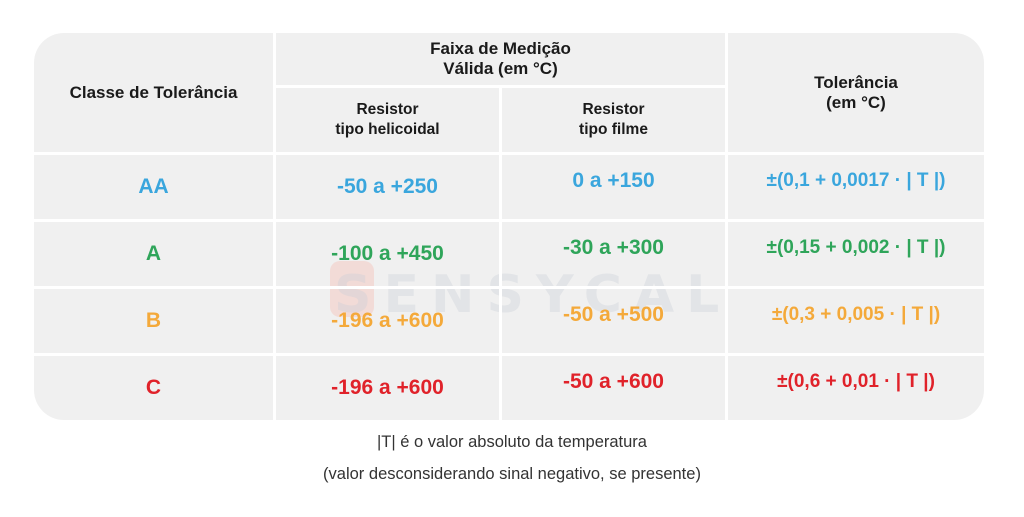 The height and width of the screenshot is (517, 1024). I want to click on header-tolerance-line1: Tolerância, so click(856, 82).